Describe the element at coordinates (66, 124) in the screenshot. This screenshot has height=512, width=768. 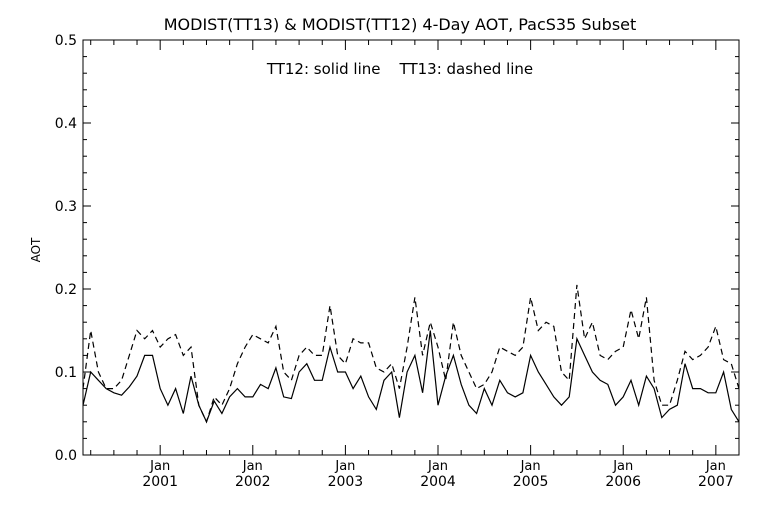
I see `y-tick-label: 0.4` at that location.